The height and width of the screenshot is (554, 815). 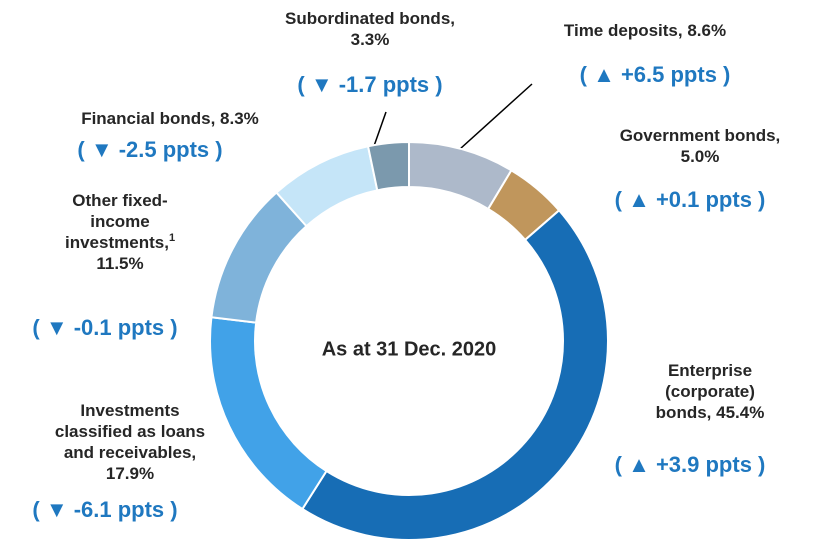 I want to click on value-label: 11.5%, so click(x=120, y=263).